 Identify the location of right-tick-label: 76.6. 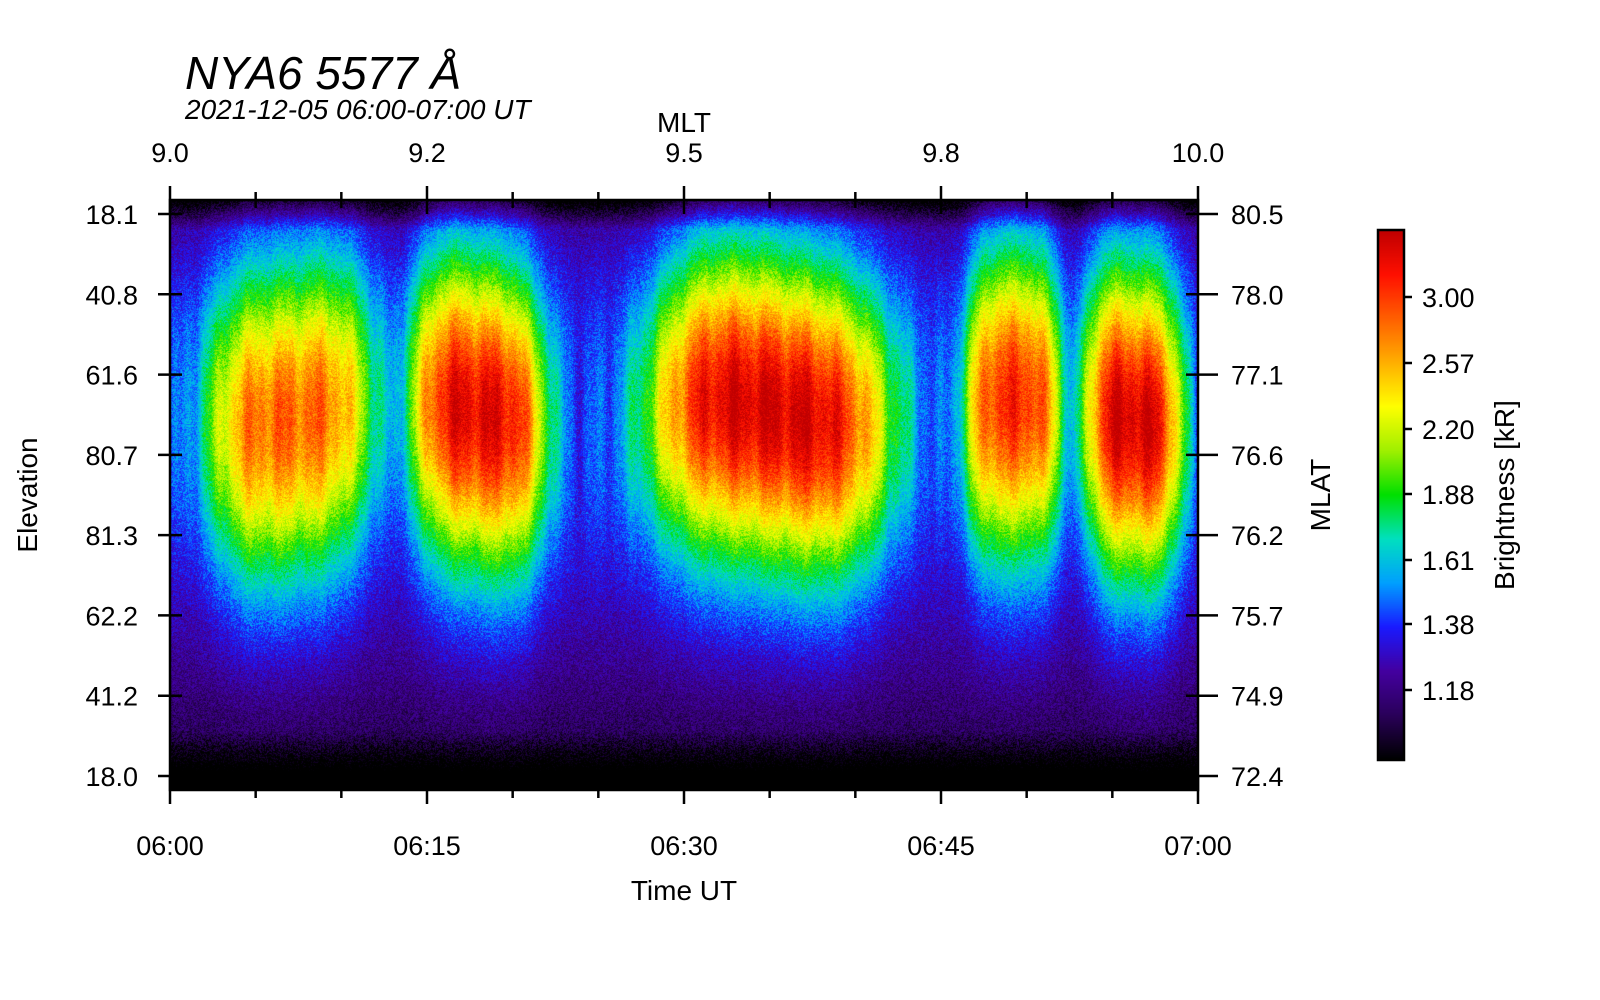
(1257, 456).